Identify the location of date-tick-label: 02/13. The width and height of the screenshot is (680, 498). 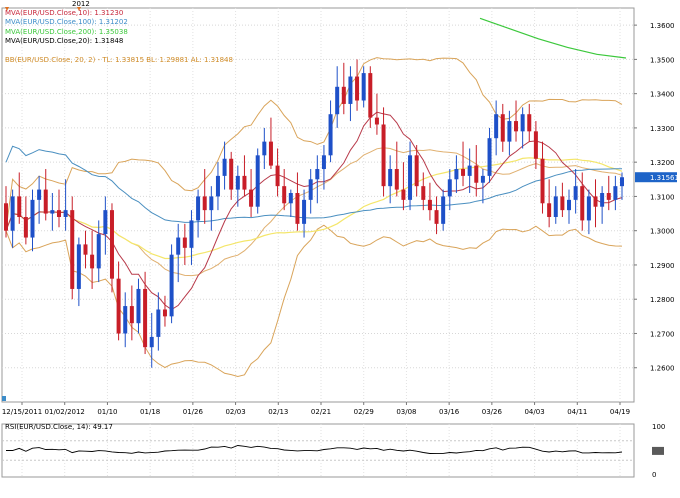
(278, 412).